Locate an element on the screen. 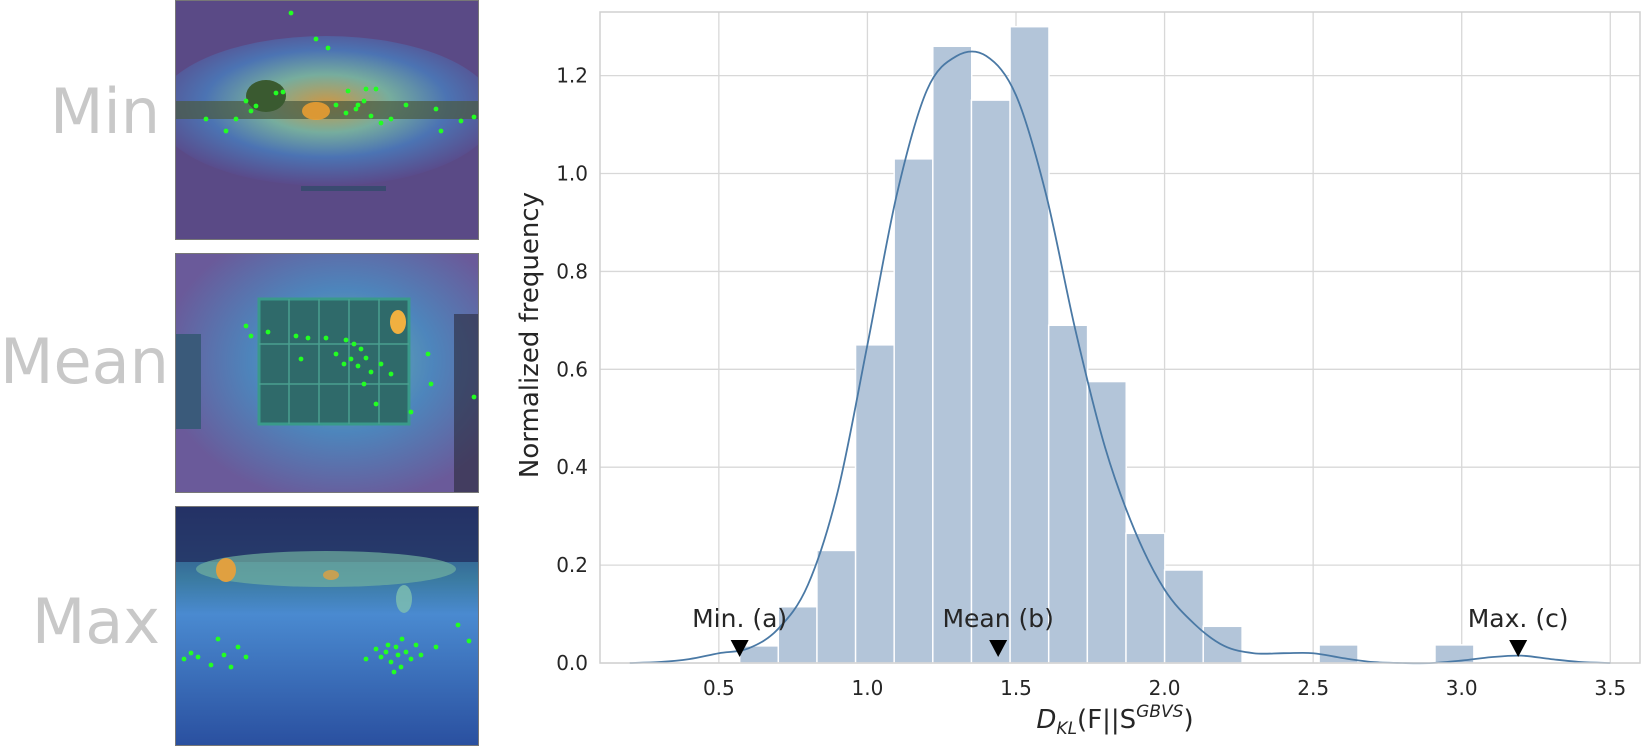  annotation-label: Min. (a) is located at coordinates (739, 618).